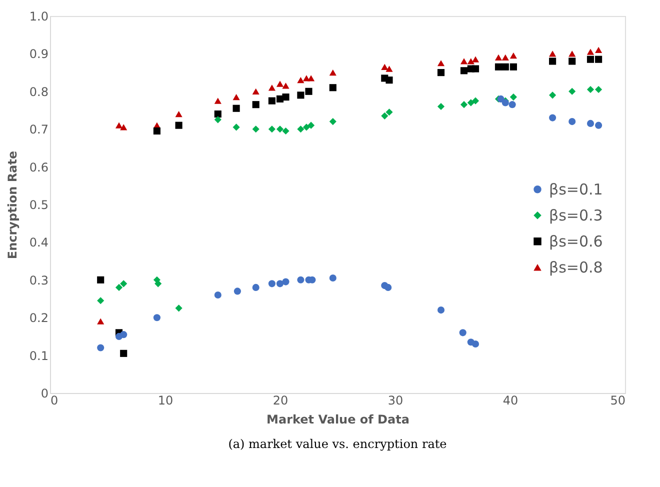 This screenshot has height=487, width=660. Describe the element at coordinates (338, 419) in the screenshot. I see `x-axis-title: Market Value of Data` at that location.